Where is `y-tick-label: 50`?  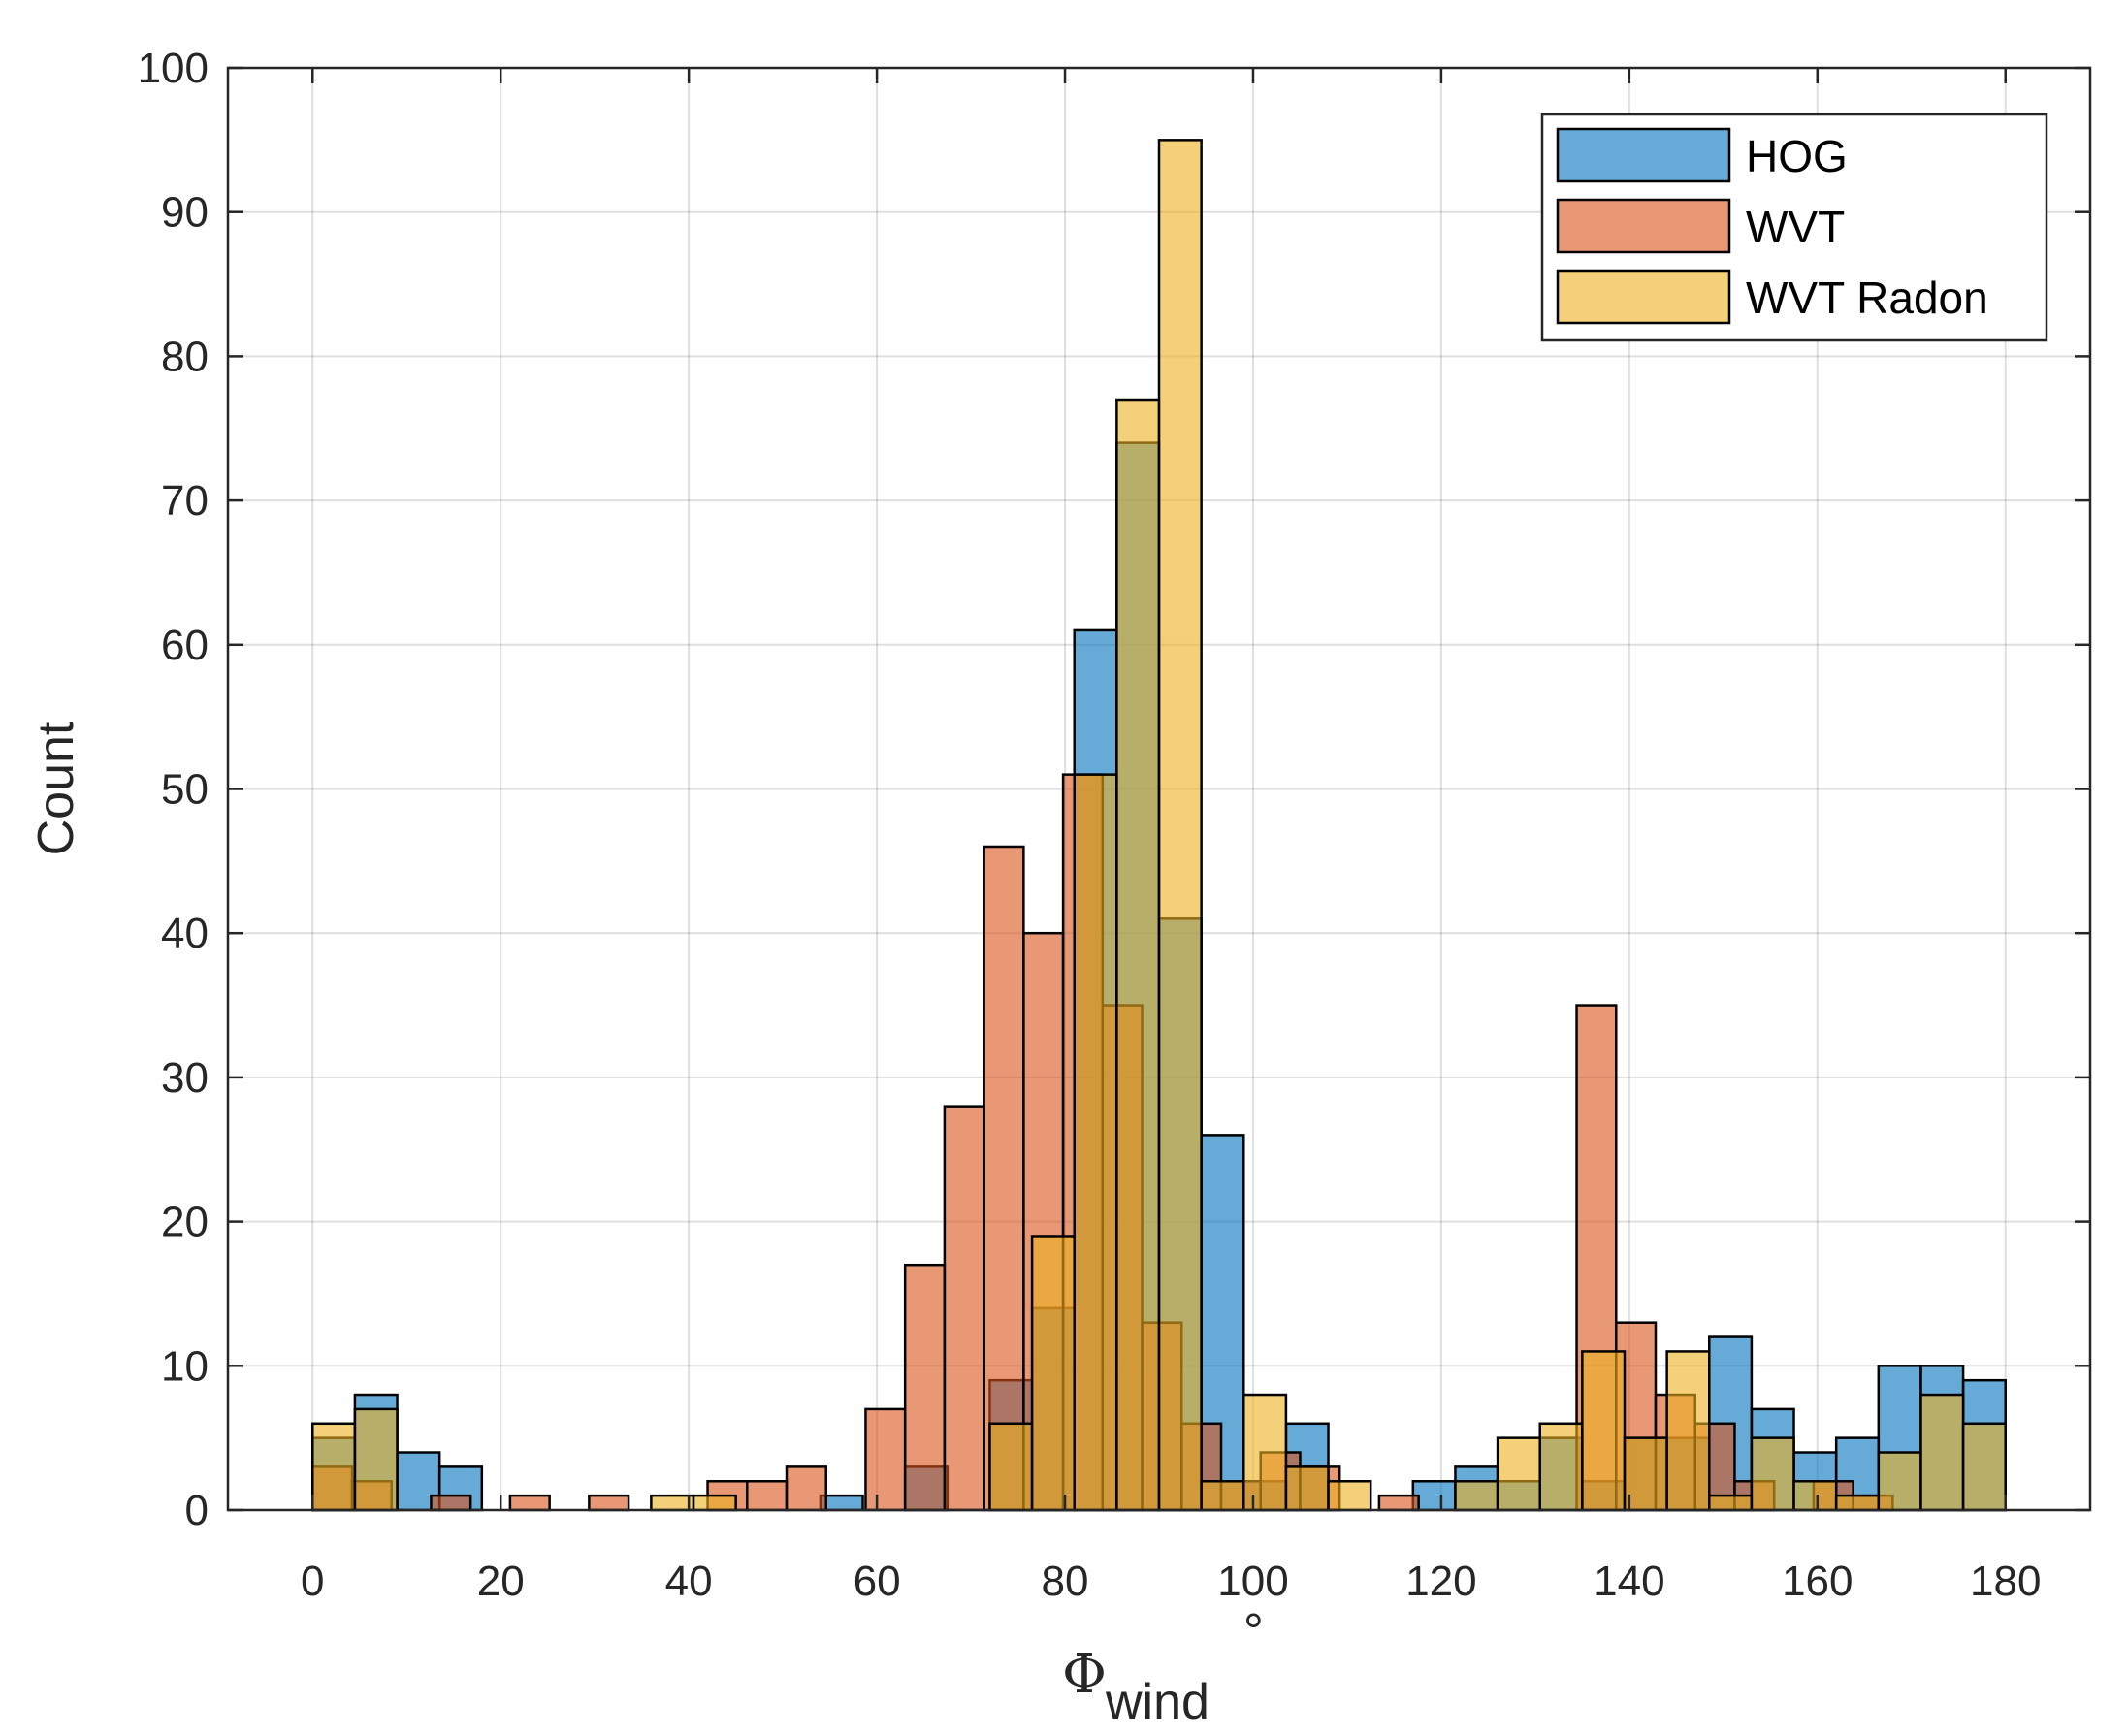
y-tick-label: 50 is located at coordinates (185, 790).